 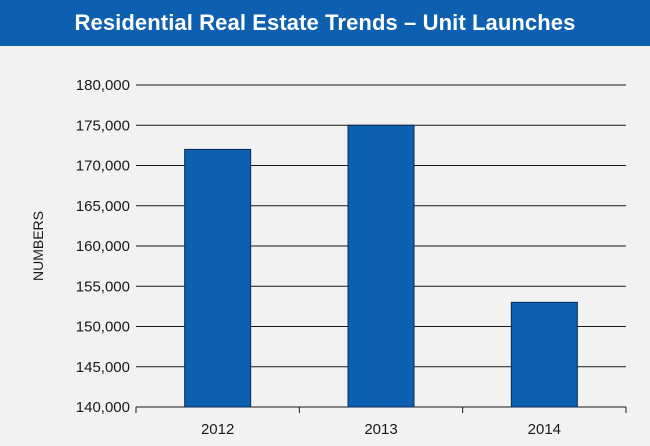 I want to click on bar-2012, so click(x=218, y=278).